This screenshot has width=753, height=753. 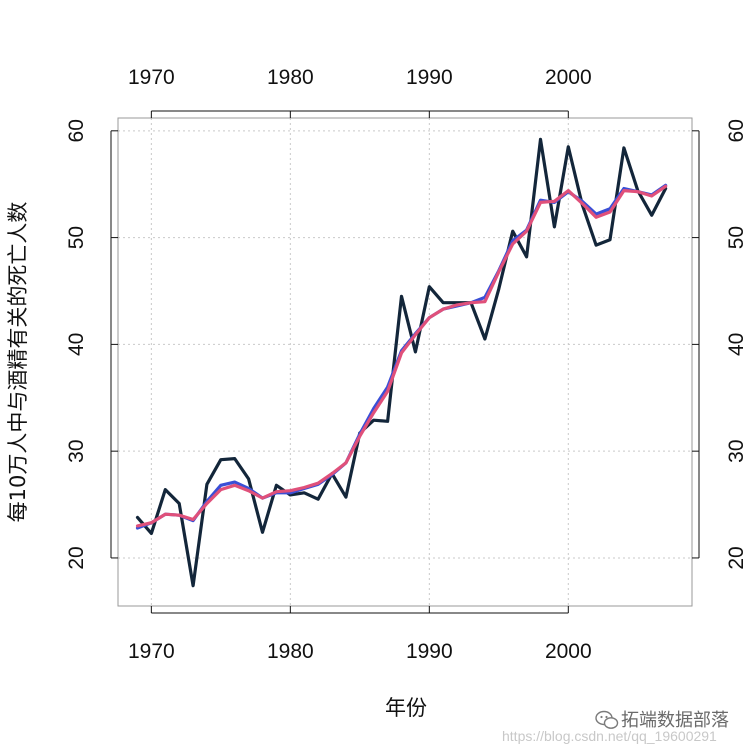 I want to click on y-tick-label-left: 60, so click(x=76, y=130).